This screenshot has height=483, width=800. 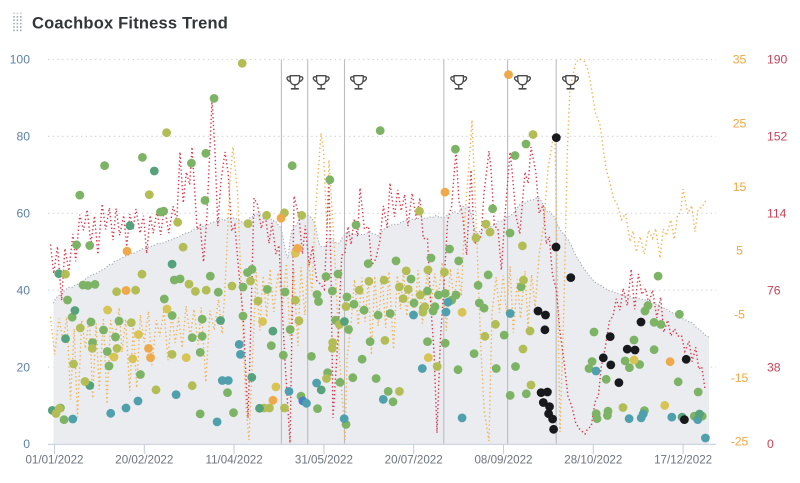 I want to click on svg-text: 01/01/2022, so click(x=54, y=460).